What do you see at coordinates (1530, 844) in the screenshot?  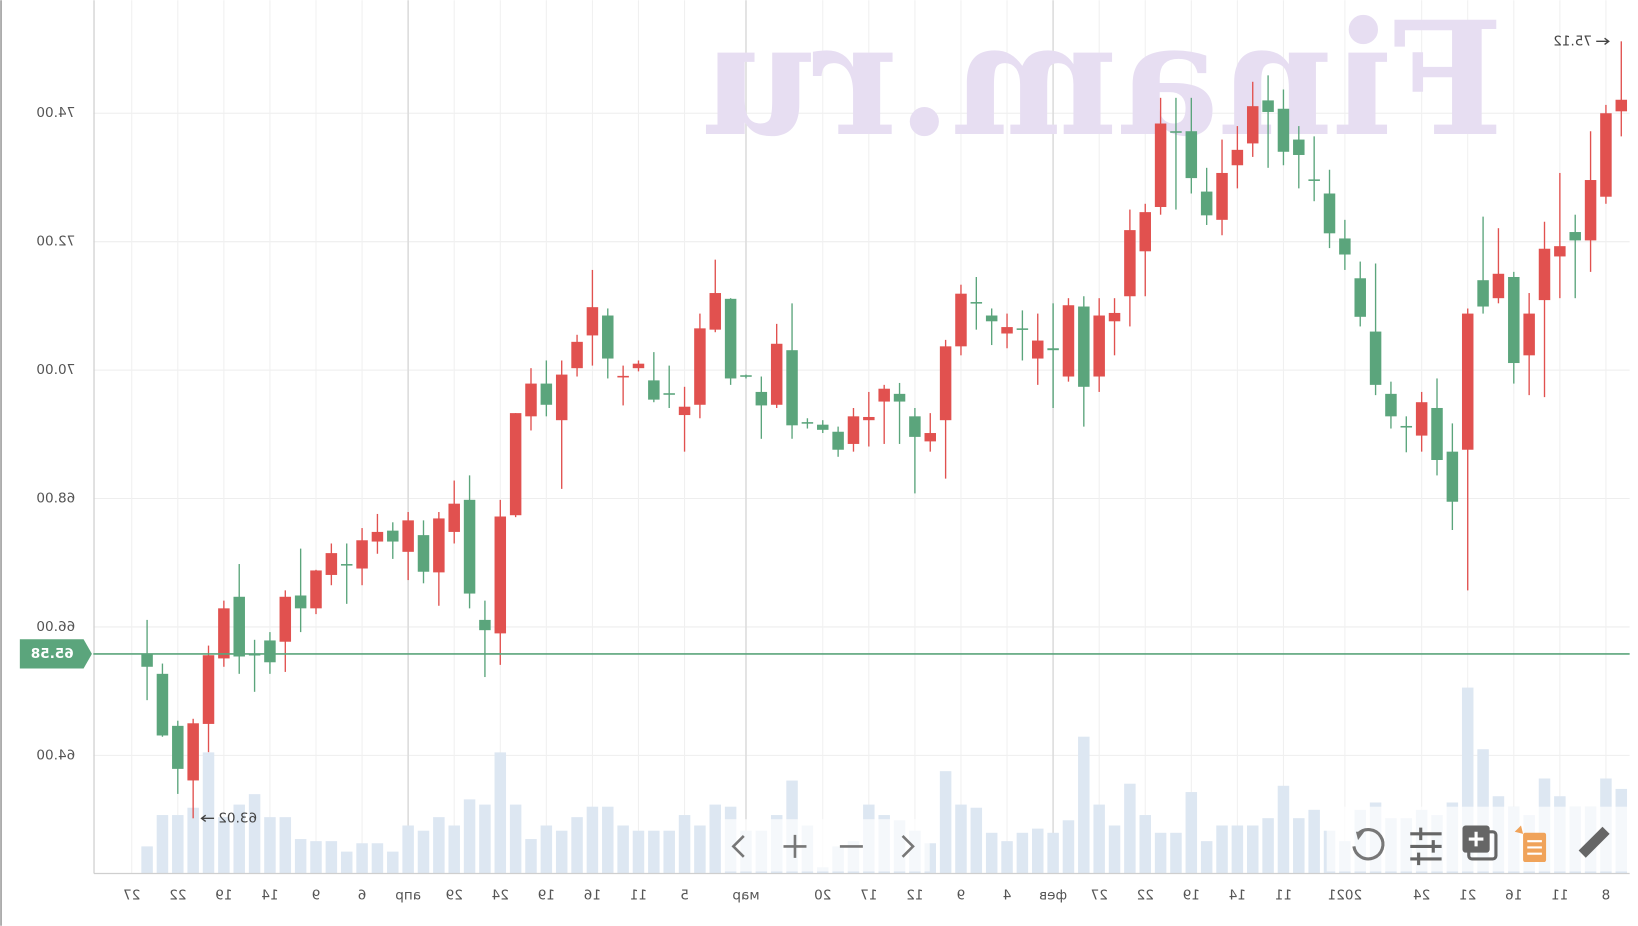 I see `indicators-button` at bounding box center [1530, 844].